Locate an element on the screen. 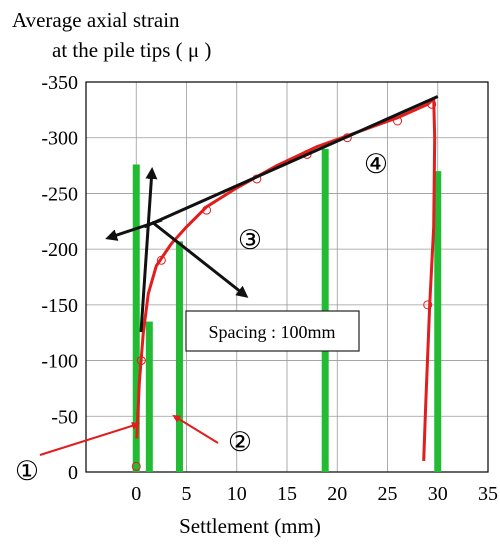  trend-line-segment is located at coordinates (291, 162).